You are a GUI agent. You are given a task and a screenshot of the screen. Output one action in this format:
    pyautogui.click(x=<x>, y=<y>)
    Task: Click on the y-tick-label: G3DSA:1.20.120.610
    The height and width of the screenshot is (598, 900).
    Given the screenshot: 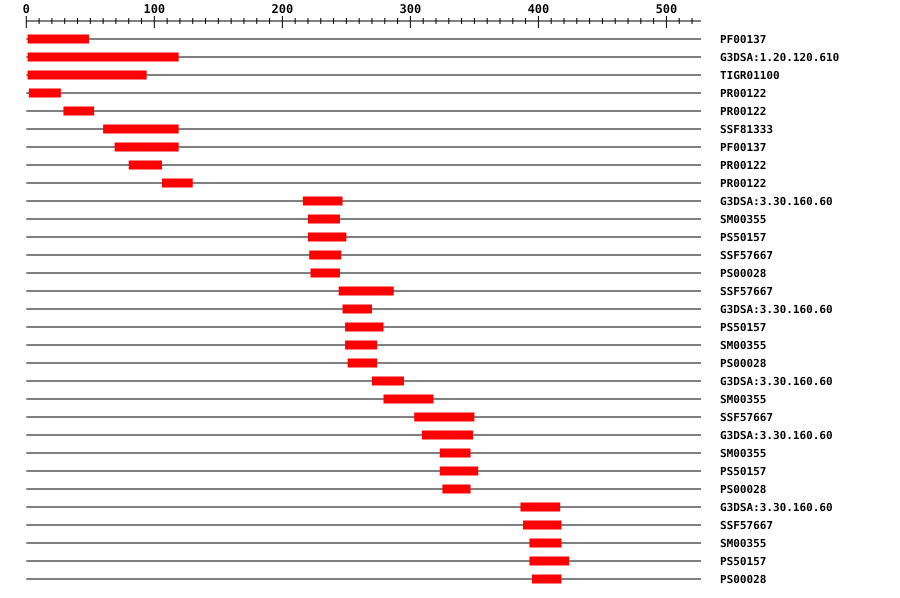 What is the action you would take?
    pyautogui.click(x=780, y=57)
    